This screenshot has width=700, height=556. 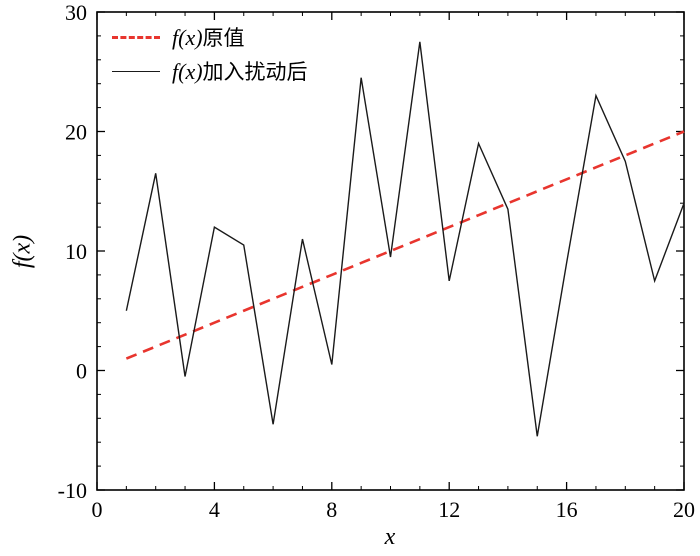 I want to click on legend-label-perturbed: f(x)加入扰动后, so click(x=240, y=71).